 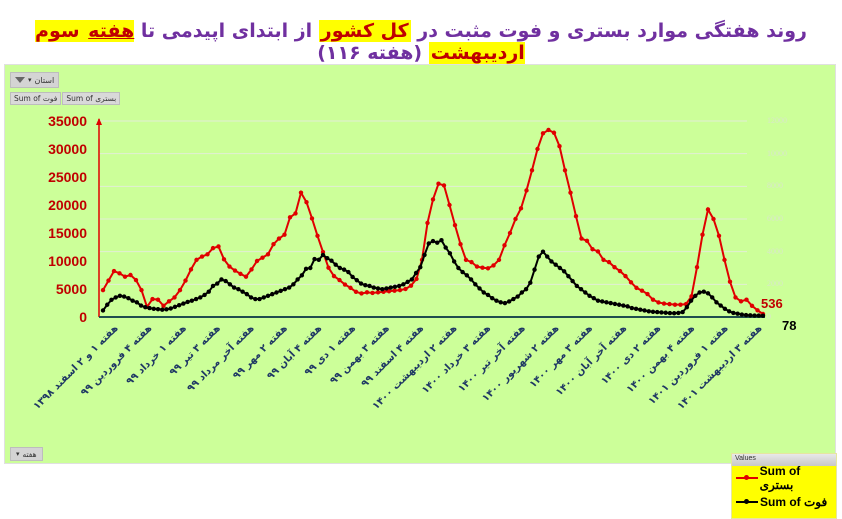 What do you see at coordinates (777, 120) in the screenshot?
I see `y-tick-right: 12000` at bounding box center [777, 120].